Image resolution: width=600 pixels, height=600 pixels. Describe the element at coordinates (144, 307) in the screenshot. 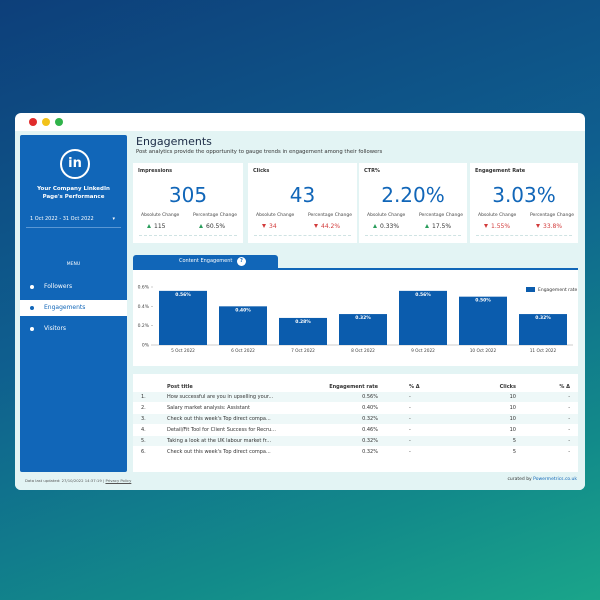

I see `y-tick-label: 0.4%` at that location.